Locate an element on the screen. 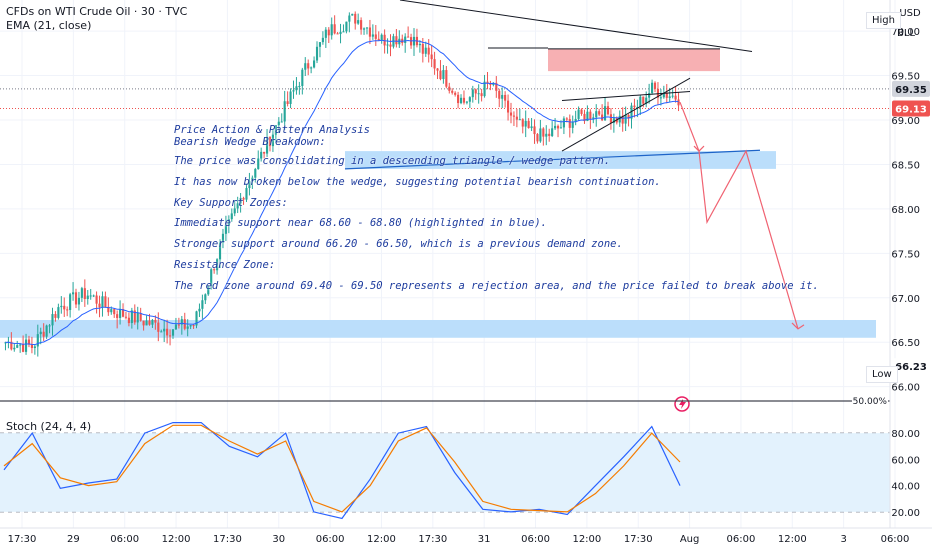  low-label: Low is located at coordinates (882, 374).